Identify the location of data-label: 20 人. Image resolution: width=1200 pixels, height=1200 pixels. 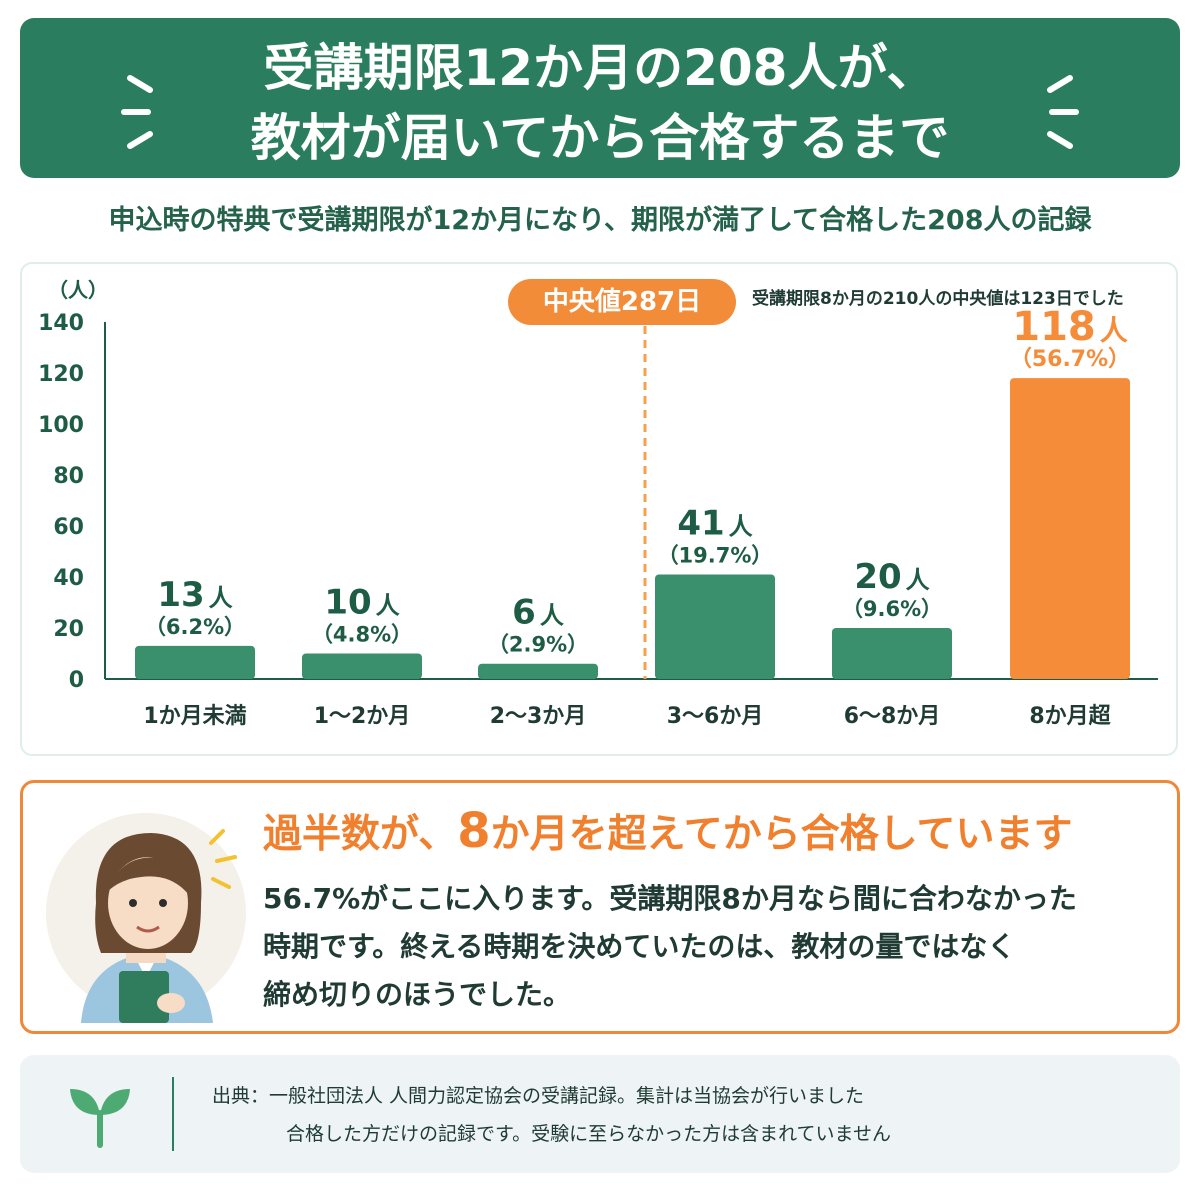
(891, 577).